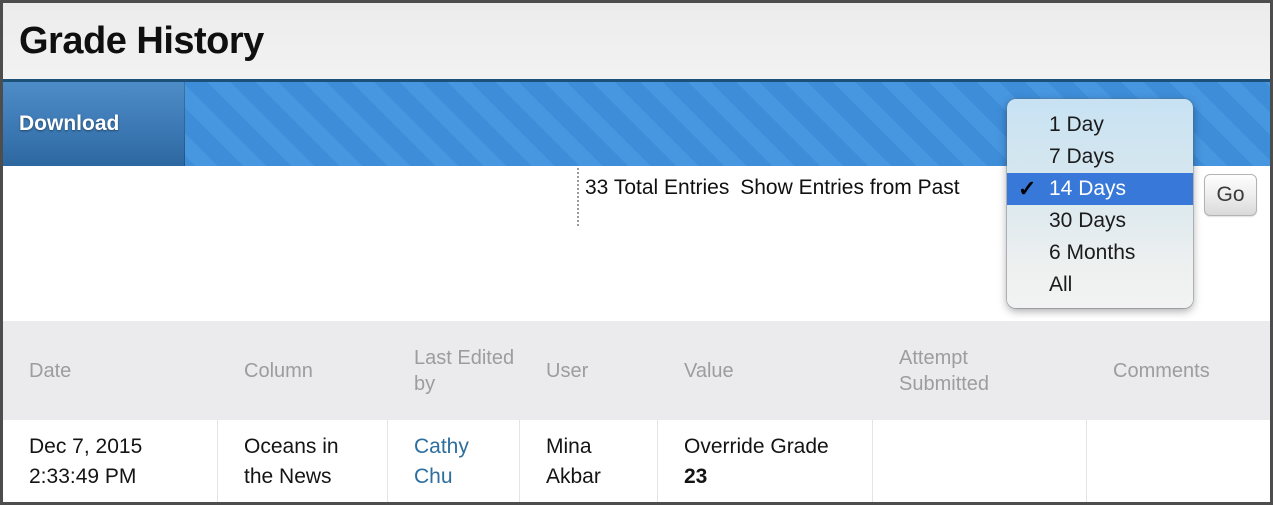  What do you see at coordinates (756, 446) in the screenshot?
I see `value-label: Override Grade` at bounding box center [756, 446].